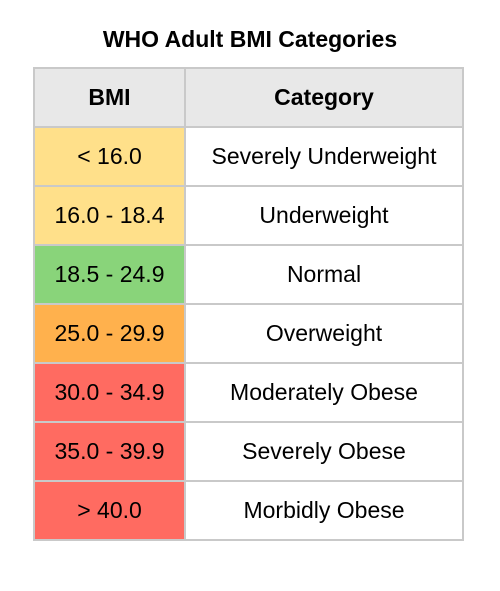 The image size is (500, 591). I want to click on bmi-range-cell: 35.0 - 39.9, so click(109, 451).